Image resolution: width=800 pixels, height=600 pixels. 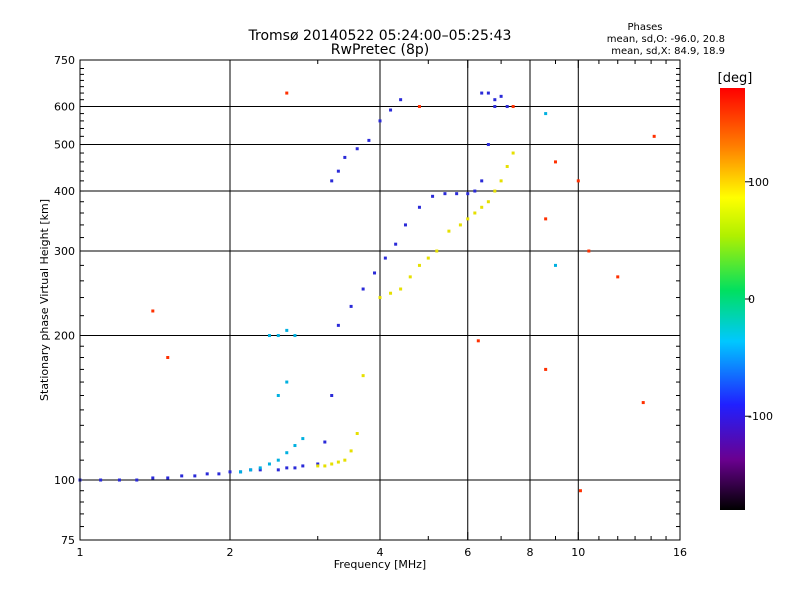 What do you see at coordinates (530, 552) in the screenshot?
I see `x-tick-label: 8` at bounding box center [530, 552].